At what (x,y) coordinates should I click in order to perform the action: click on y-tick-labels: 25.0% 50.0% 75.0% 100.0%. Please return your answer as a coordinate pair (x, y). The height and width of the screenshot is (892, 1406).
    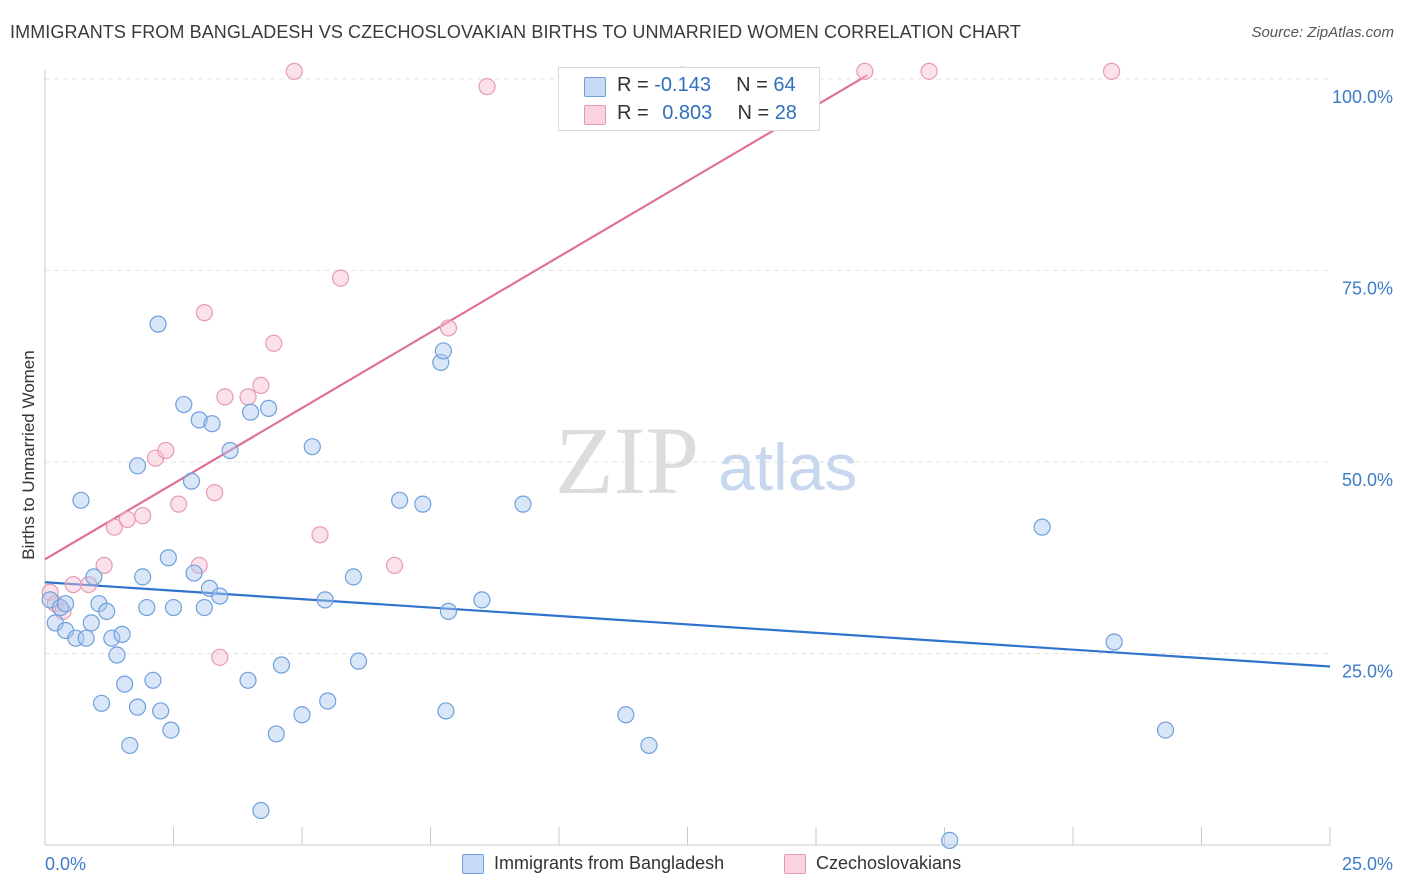
    Looking at the image, I should click on (1362, 384).